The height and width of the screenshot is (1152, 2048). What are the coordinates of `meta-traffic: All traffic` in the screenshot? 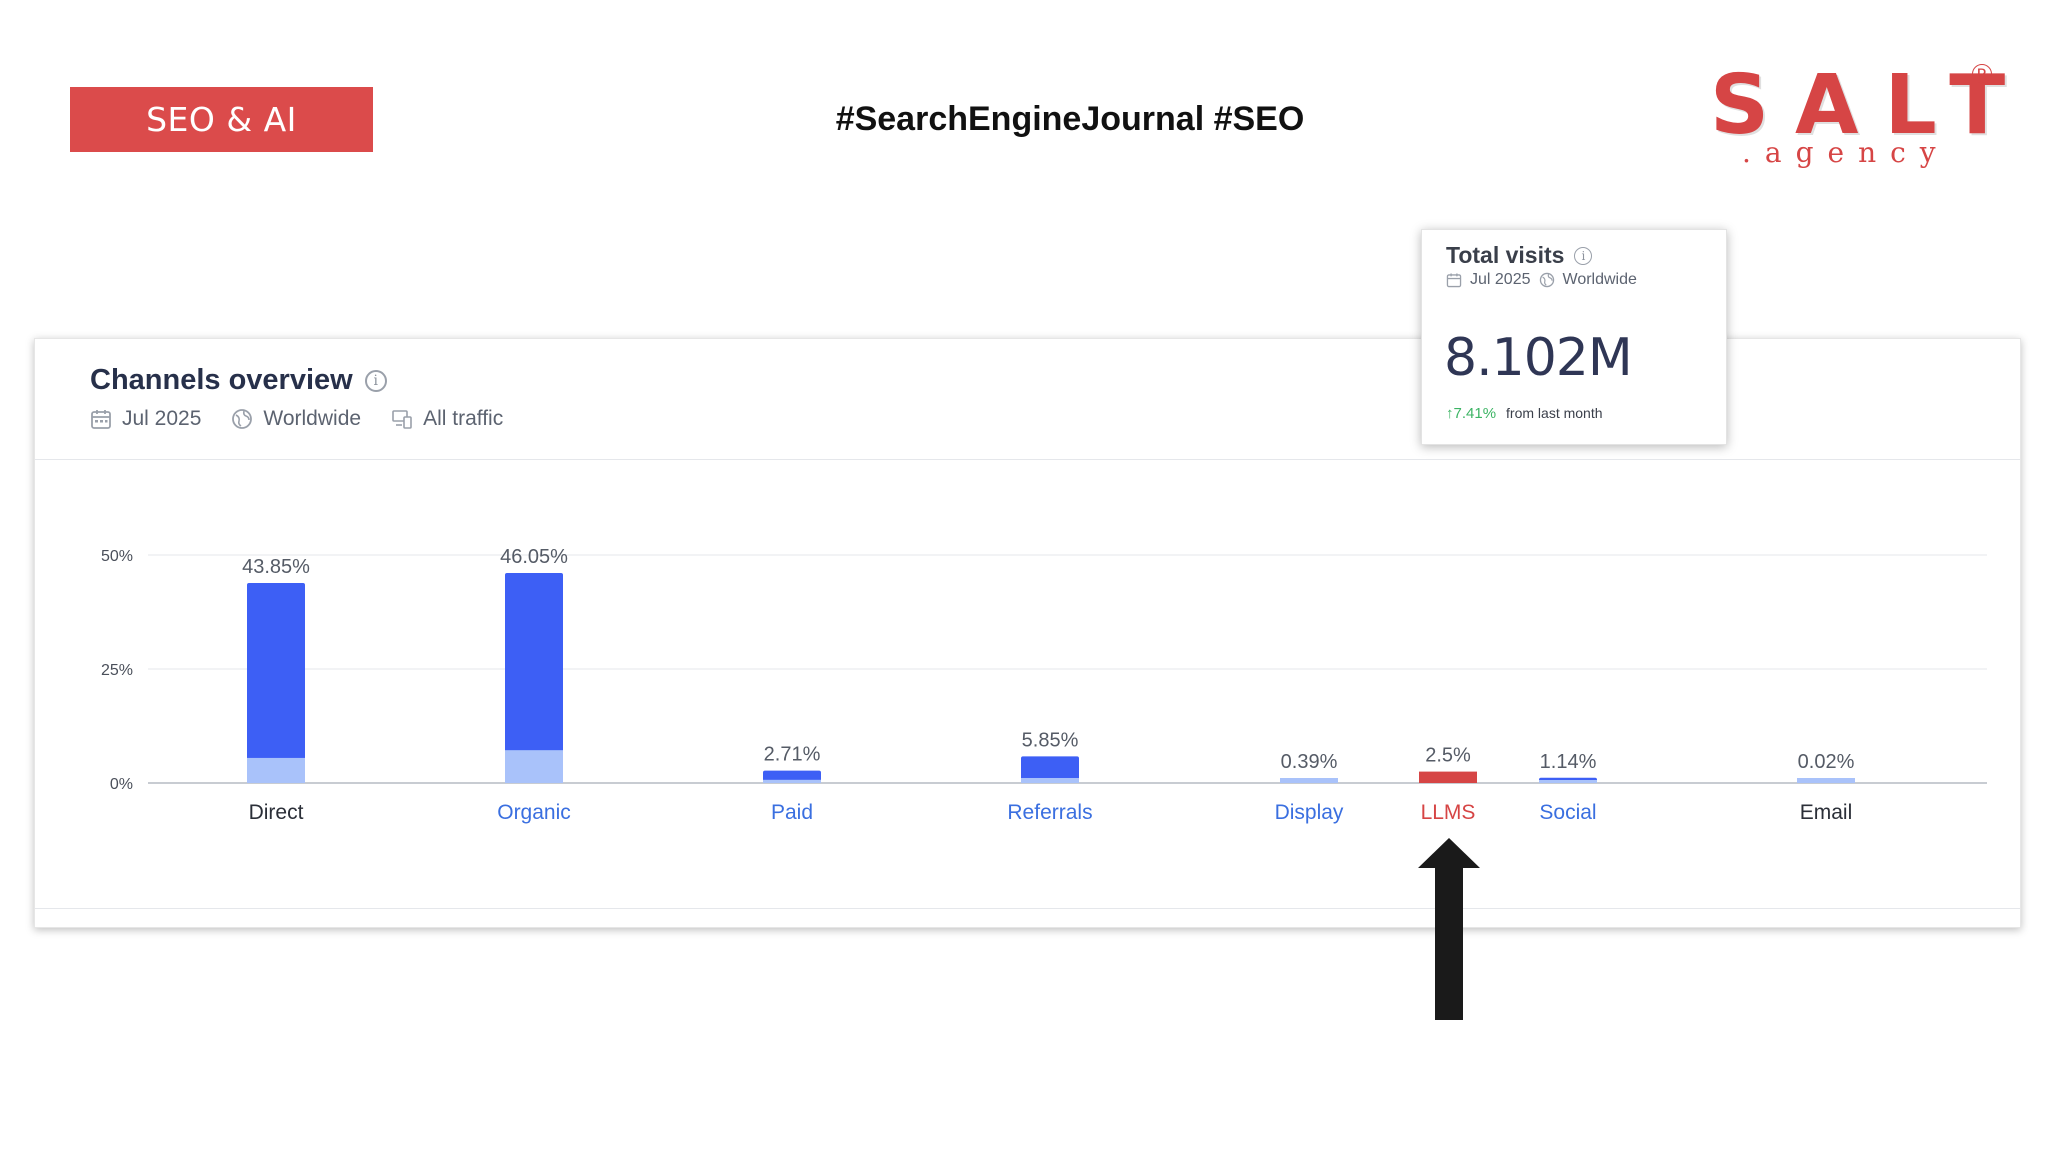 It's located at (463, 418).